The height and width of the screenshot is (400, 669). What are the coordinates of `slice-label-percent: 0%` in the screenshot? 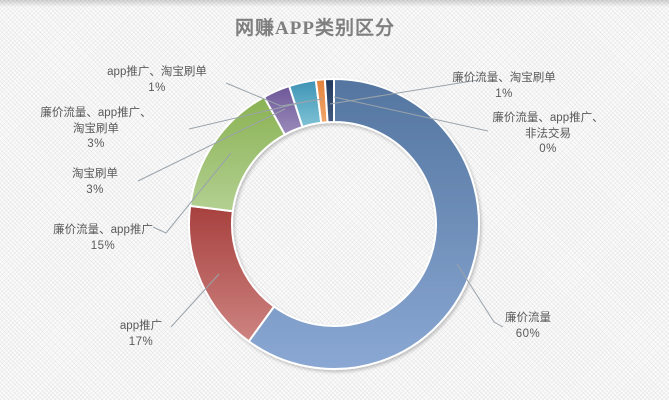 It's located at (548, 149).